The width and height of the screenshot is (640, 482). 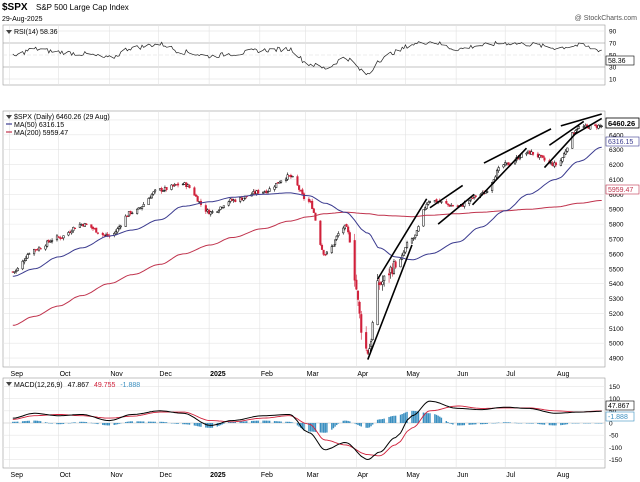 What do you see at coordinates (563, 475) in the screenshot?
I see `month-label: Aug` at bounding box center [563, 475].